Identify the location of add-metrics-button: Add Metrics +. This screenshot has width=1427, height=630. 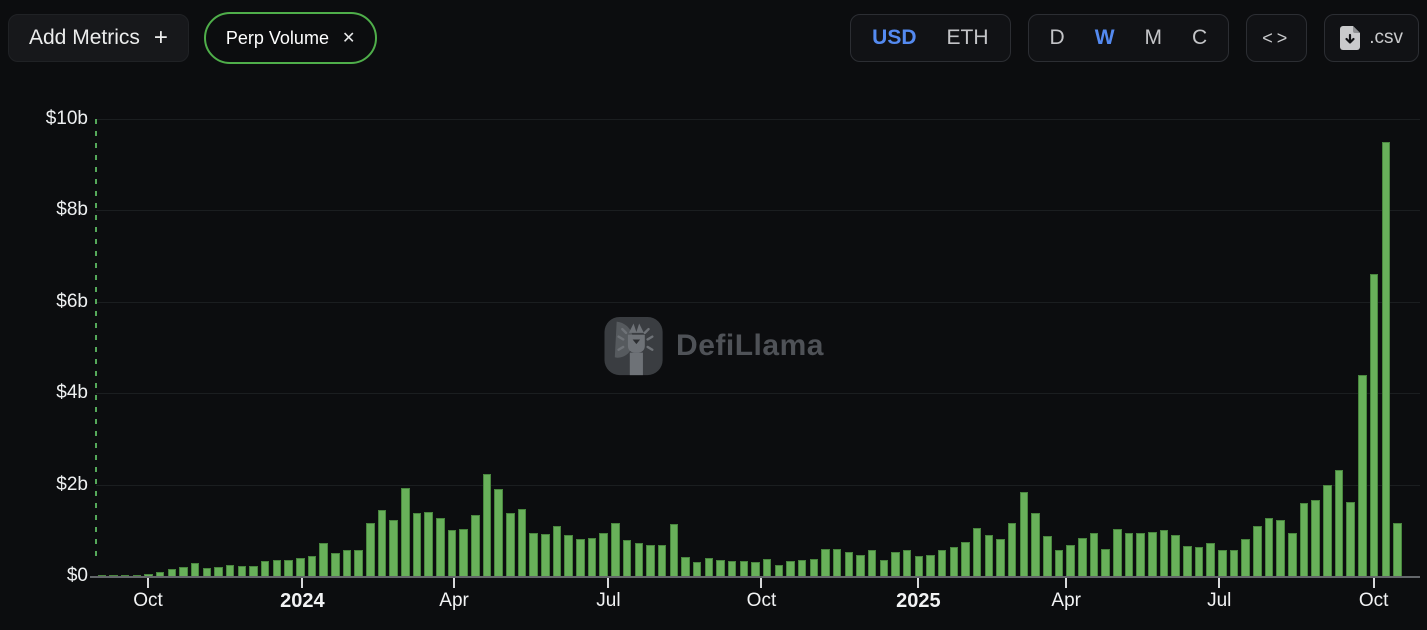
(98, 38).